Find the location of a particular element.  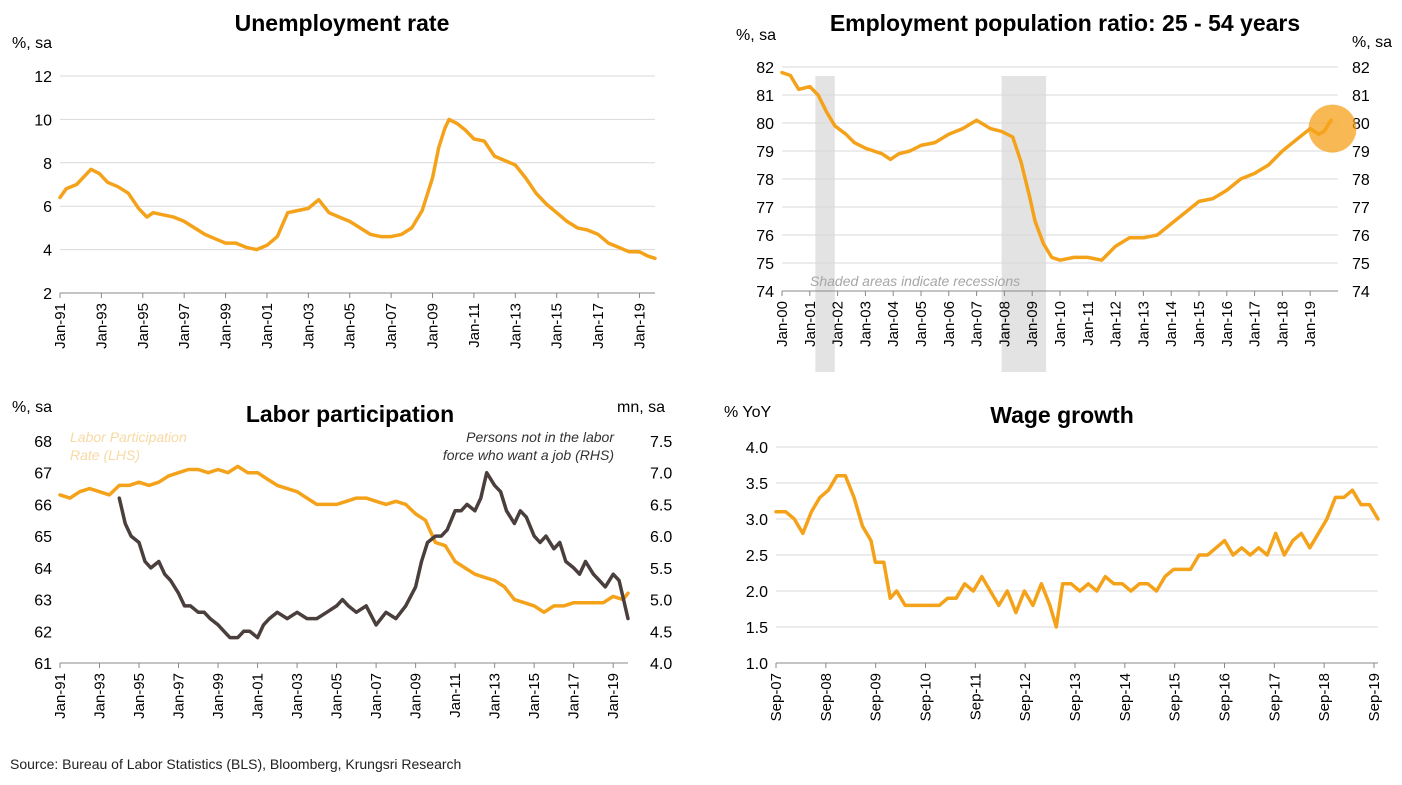

wages-ytick: 4.0 is located at coordinates (757, 448).